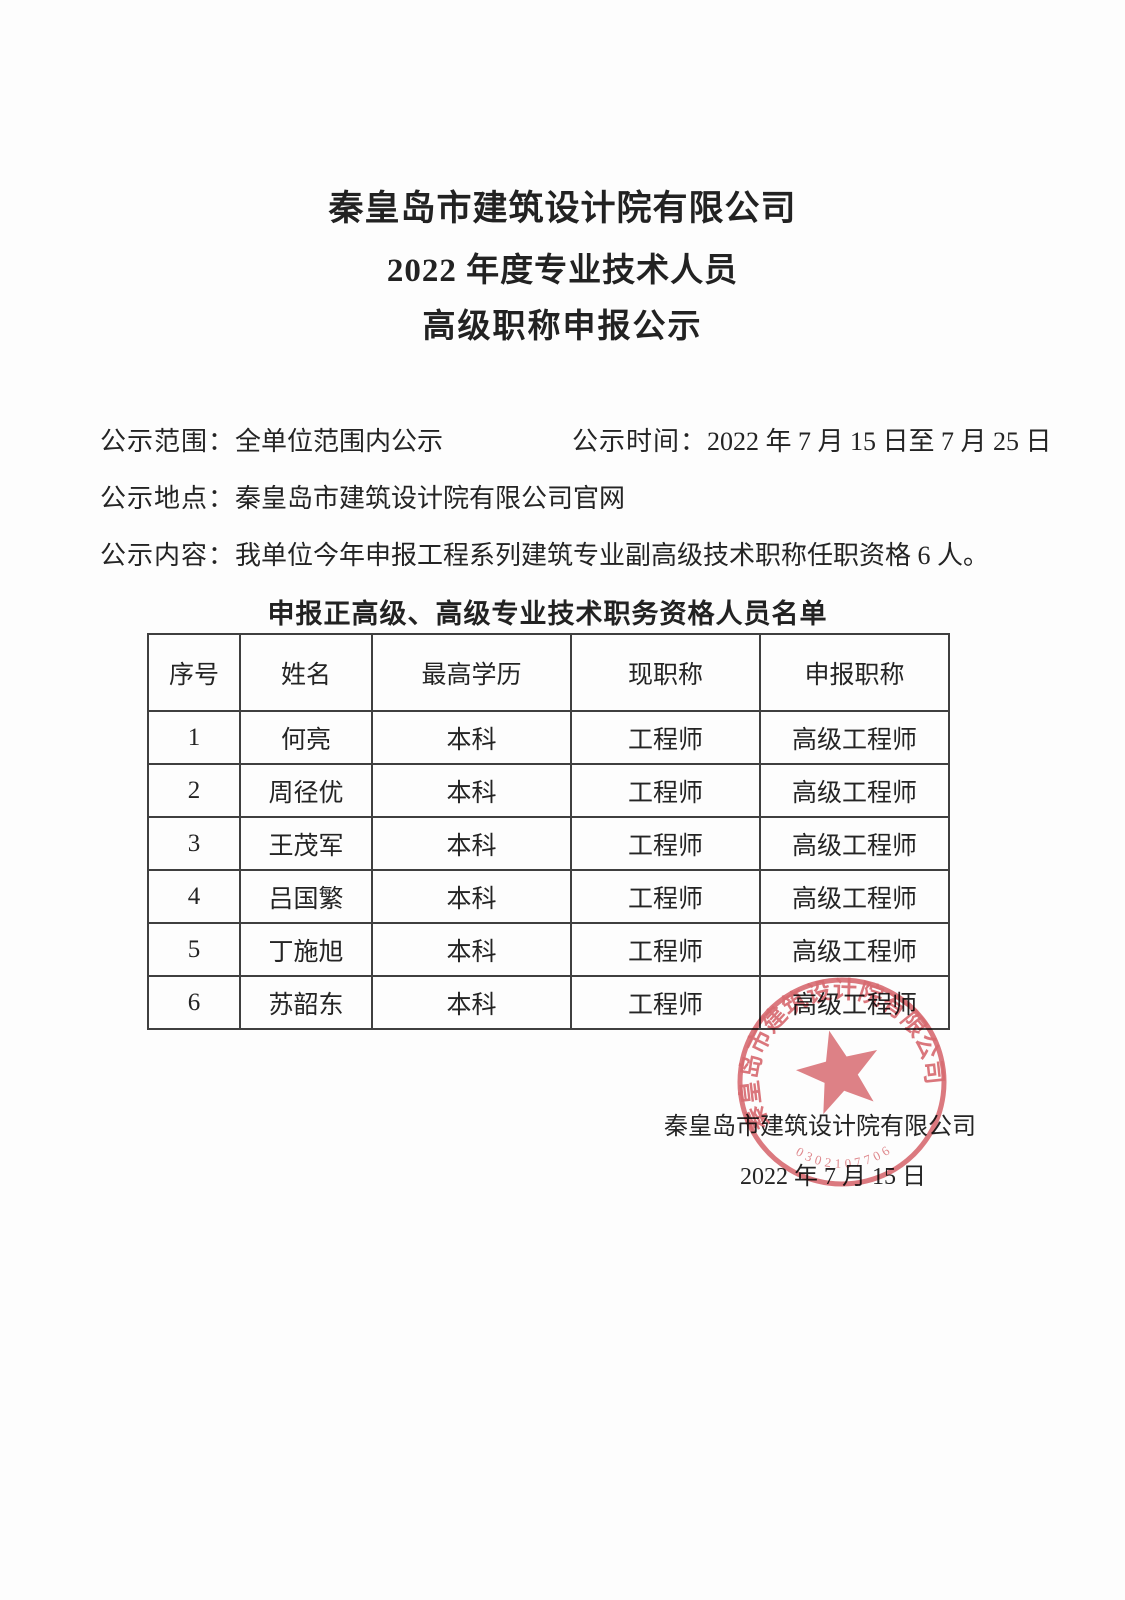 This screenshot has height=1600, width=1125. I want to click on table-cell: 6, so click(194, 1002).